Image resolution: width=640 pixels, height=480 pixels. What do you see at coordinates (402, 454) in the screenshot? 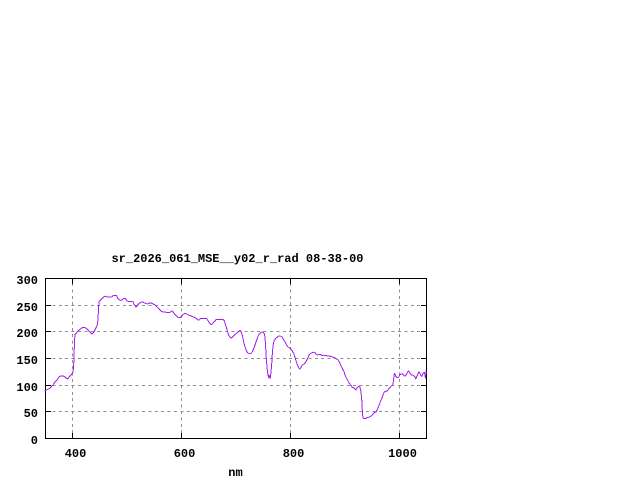
I see `svg-text: 1000` at bounding box center [402, 454].